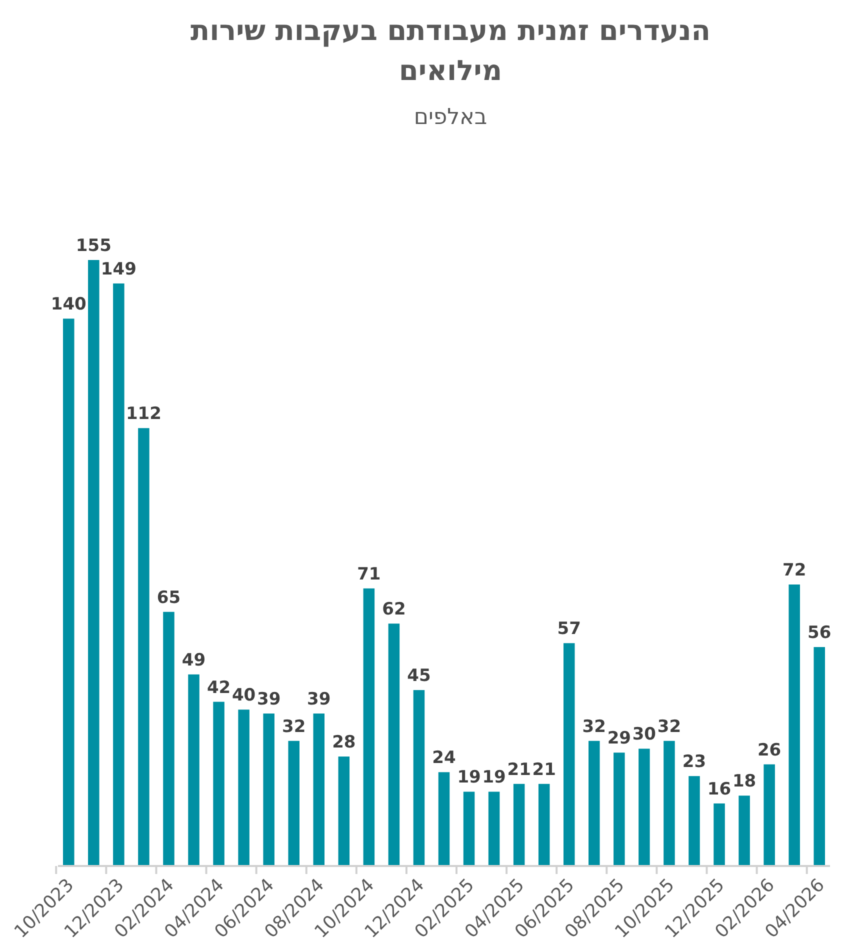 The height and width of the screenshot is (952, 845). Describe the element at coordinates (144, 414) in the screenshot. I see `data-label: 112` at that location.